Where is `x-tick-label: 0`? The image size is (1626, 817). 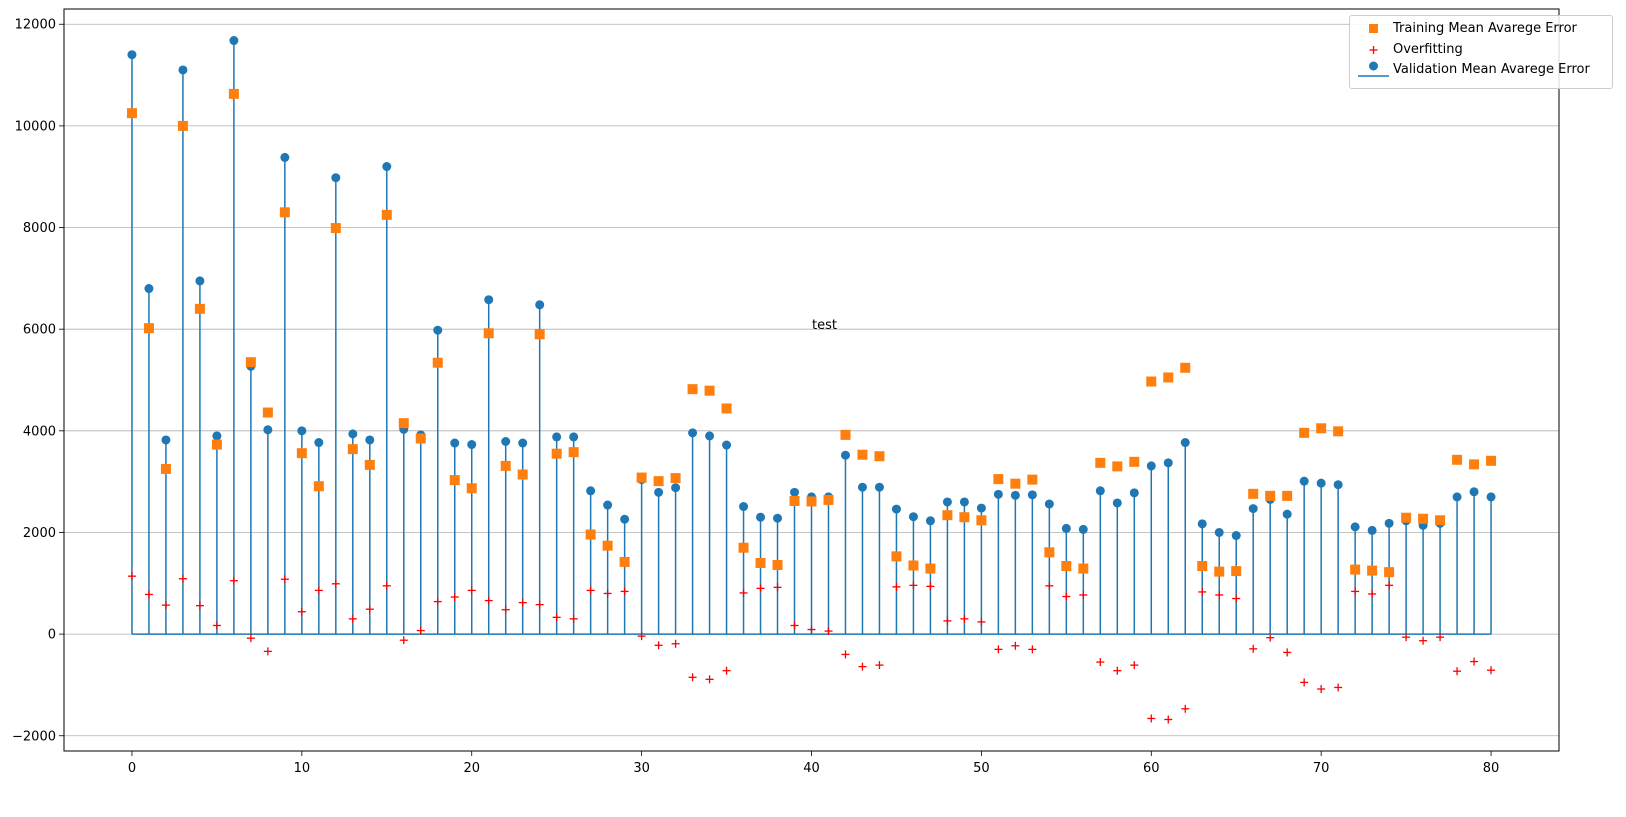 x-tick-label: 0 is located at coordinates (132, 768).